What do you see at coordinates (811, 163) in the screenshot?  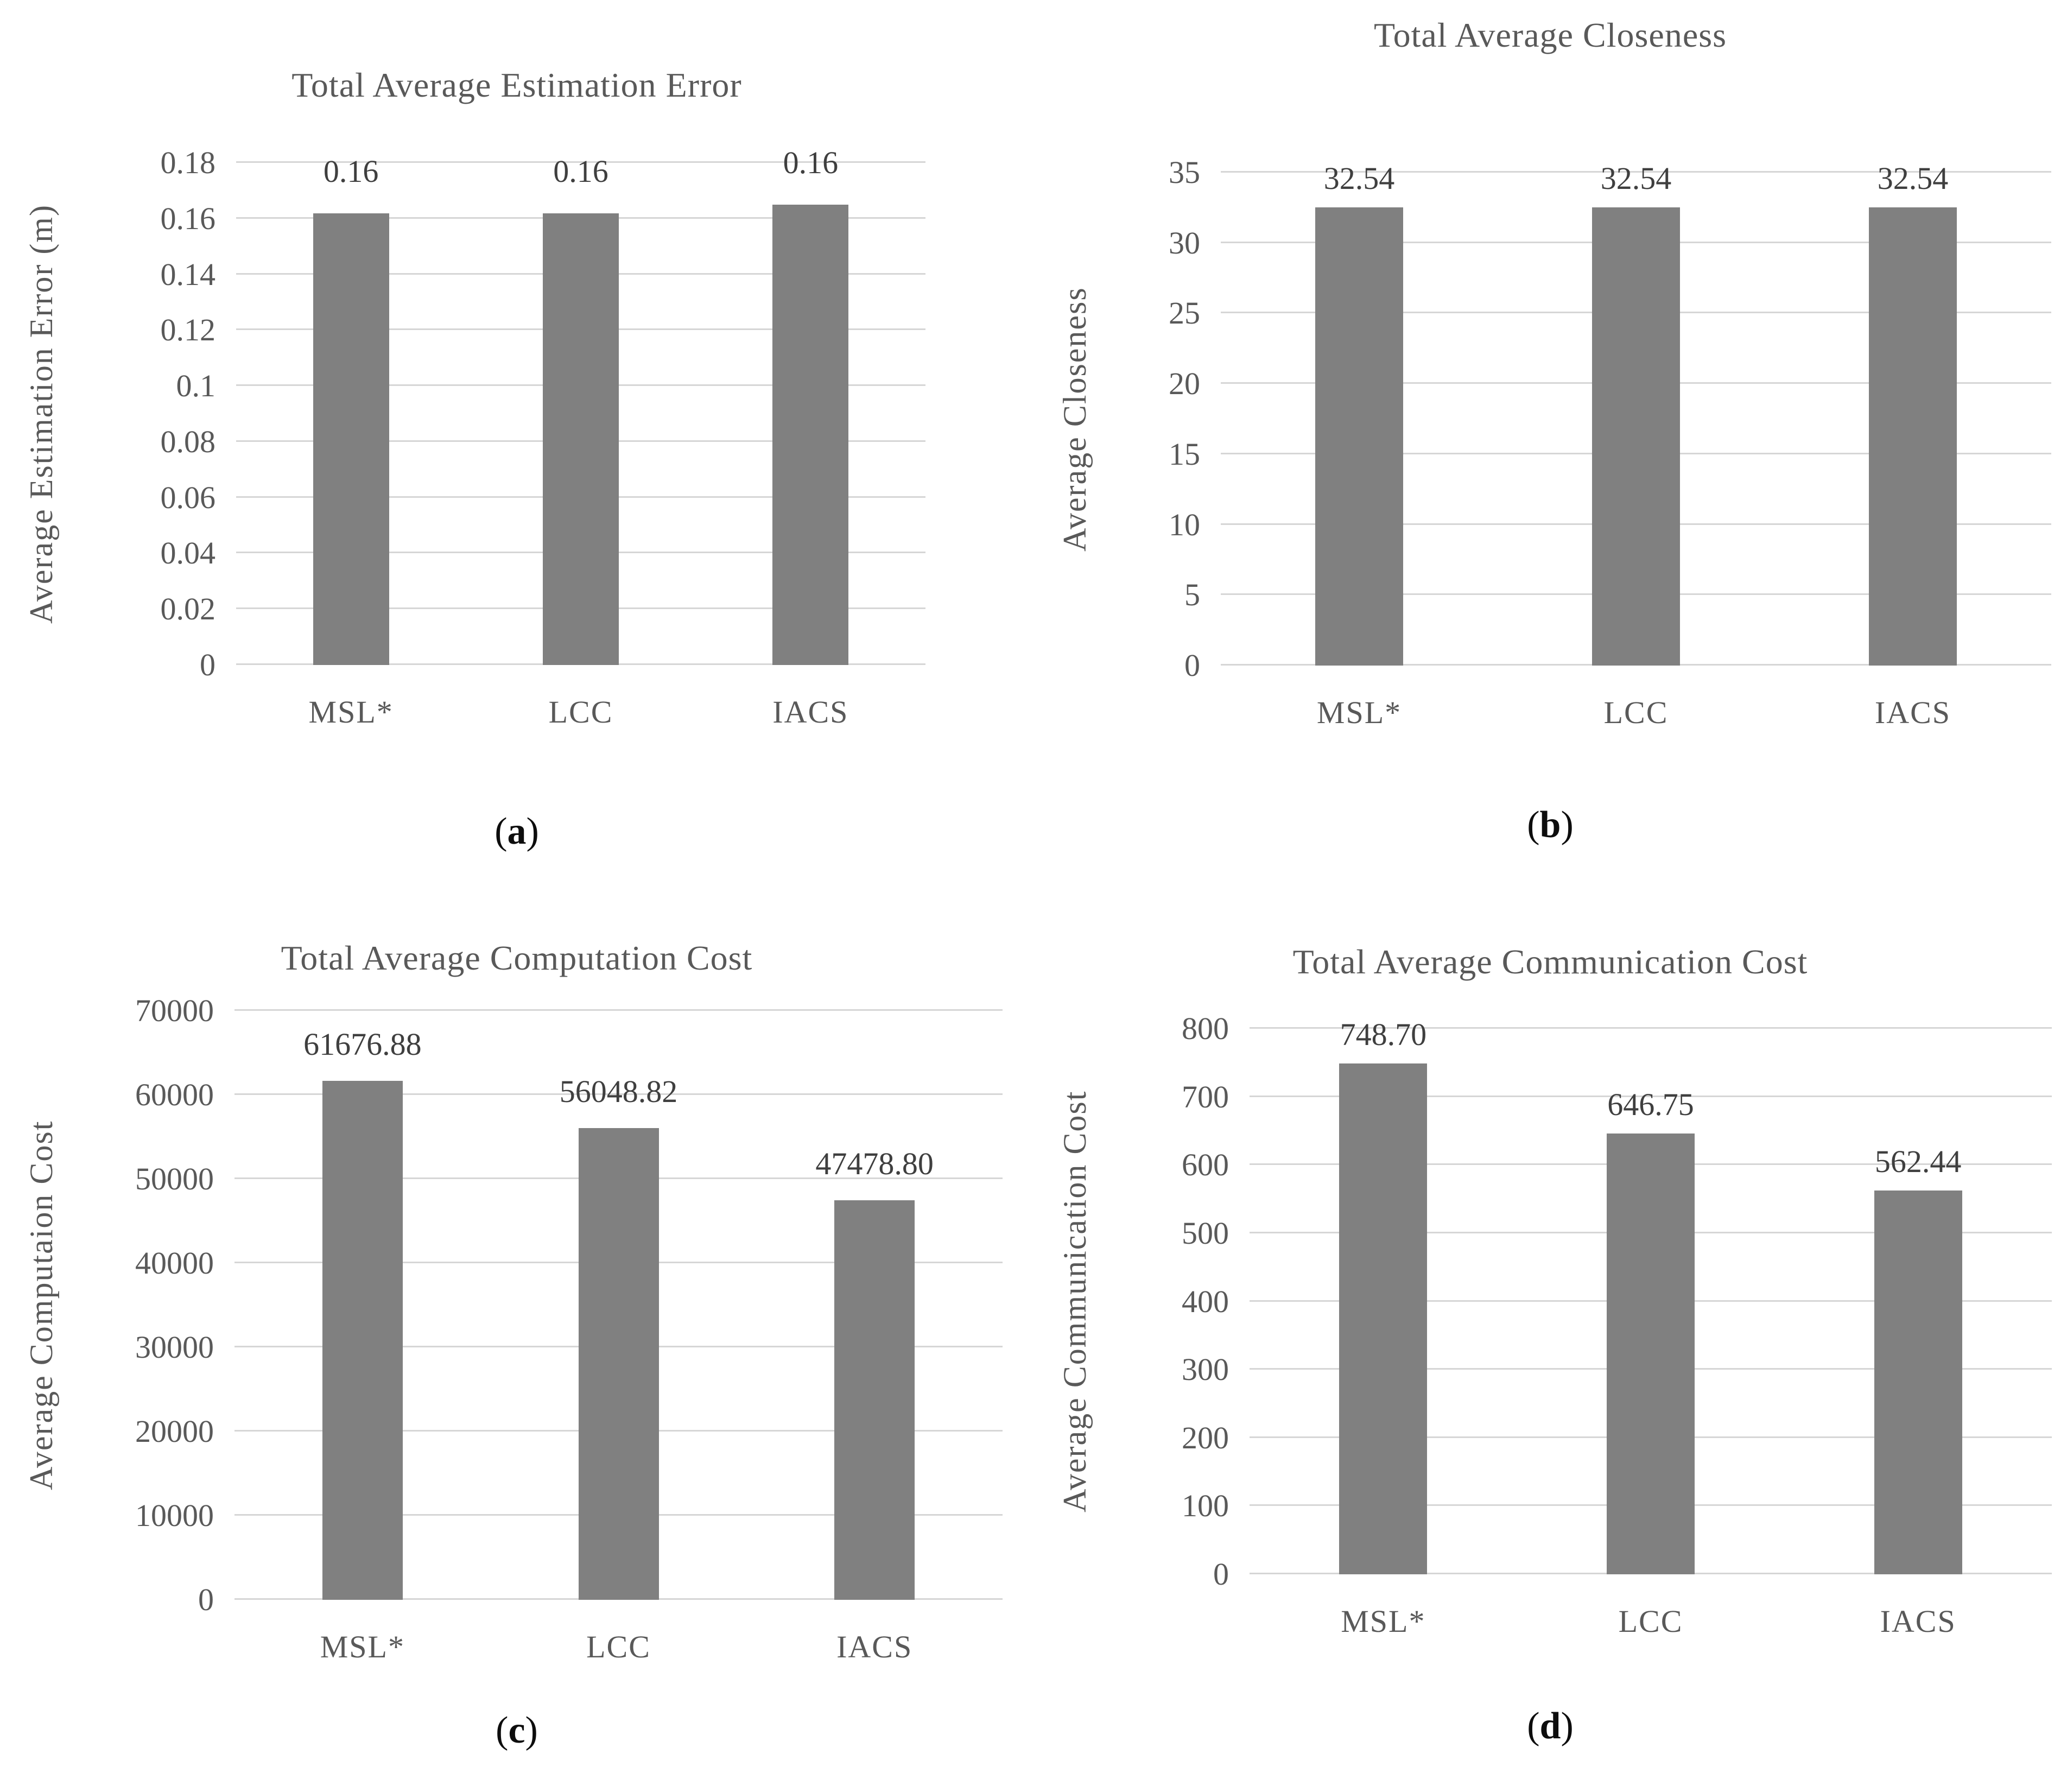 I see `data-label-iacs: 0.16` at bounding box center [811, 163].